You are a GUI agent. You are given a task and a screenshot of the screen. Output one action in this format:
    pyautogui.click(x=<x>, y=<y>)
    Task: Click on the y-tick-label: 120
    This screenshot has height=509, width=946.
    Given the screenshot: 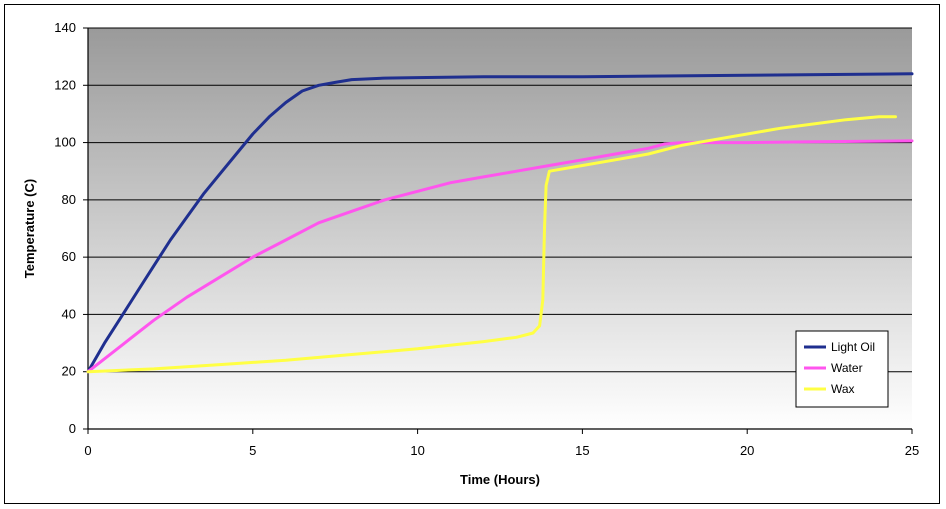 What is the action you would take?
    pyautogui.click(x=65, y=84)
    